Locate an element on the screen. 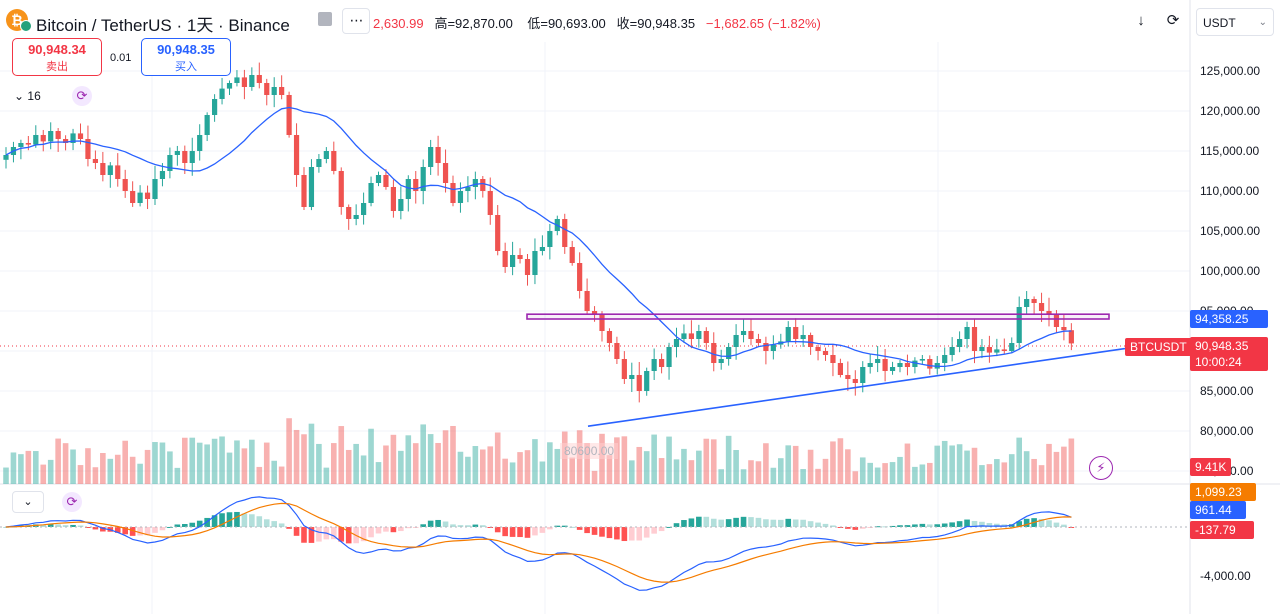 This screenshot has width=1280, height=614. price-axis-label: 80,000.00 is located at coordinates (1227, 431).